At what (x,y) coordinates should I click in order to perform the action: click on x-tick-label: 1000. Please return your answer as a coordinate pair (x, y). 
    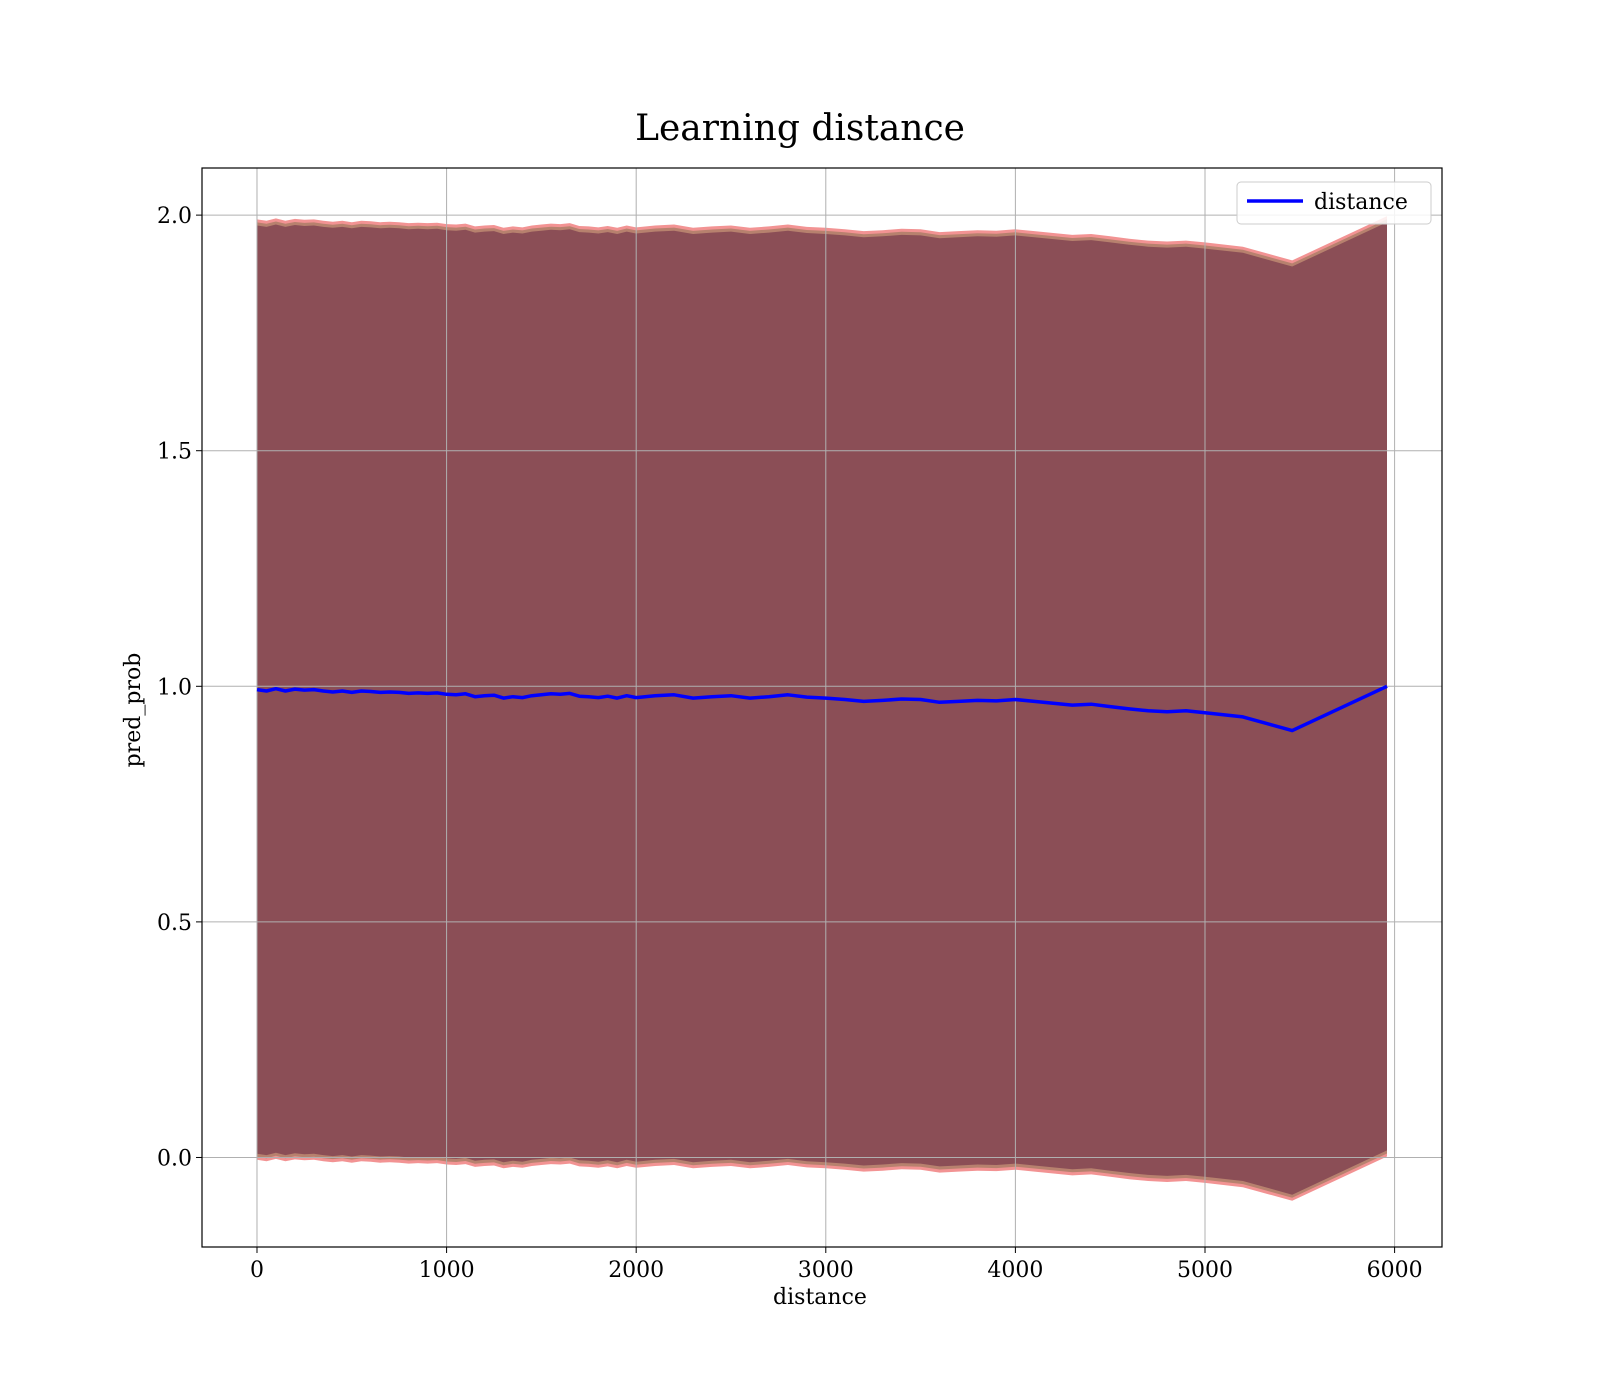
    Looking at the image, I should click on (447, 1270).